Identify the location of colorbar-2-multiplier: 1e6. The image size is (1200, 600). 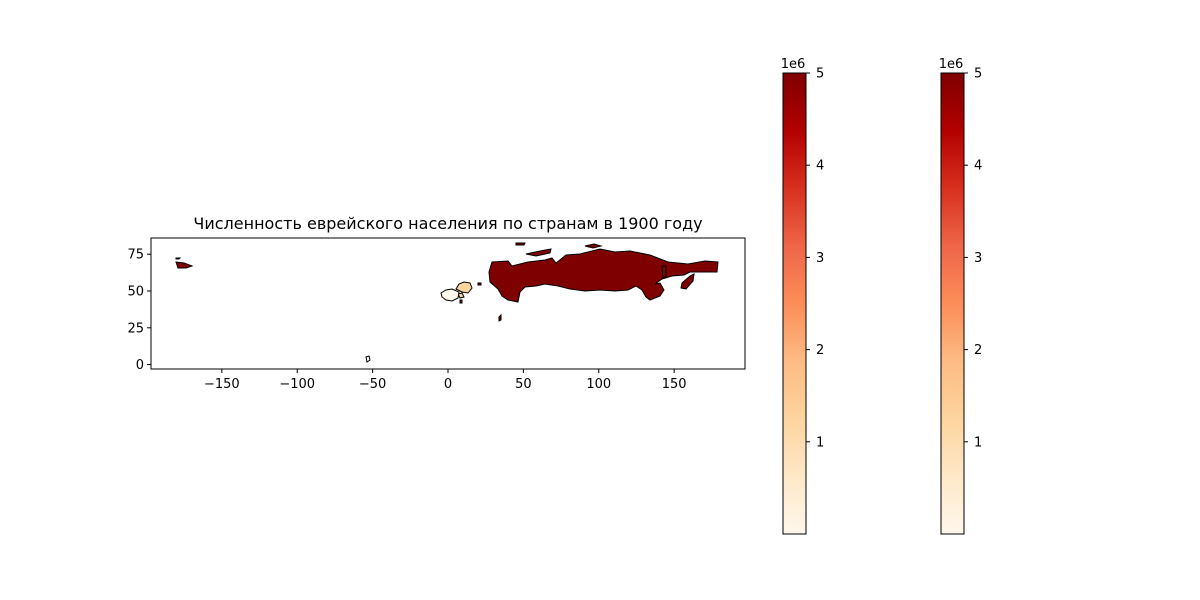
(951, 64).